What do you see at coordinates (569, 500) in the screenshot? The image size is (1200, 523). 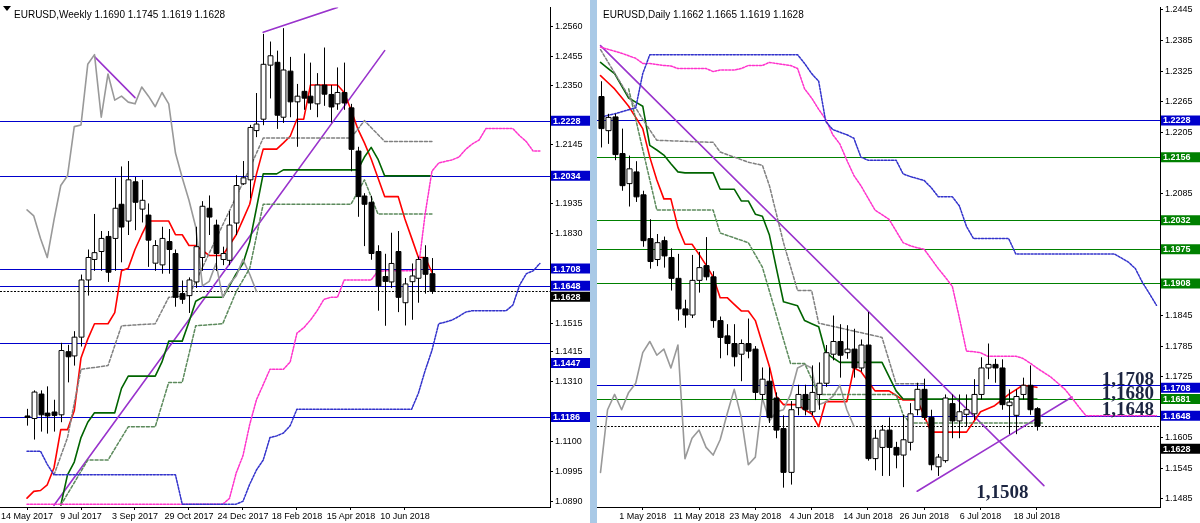 I see `y-tick-label: 1.0890` at bounding box center [569, 500].